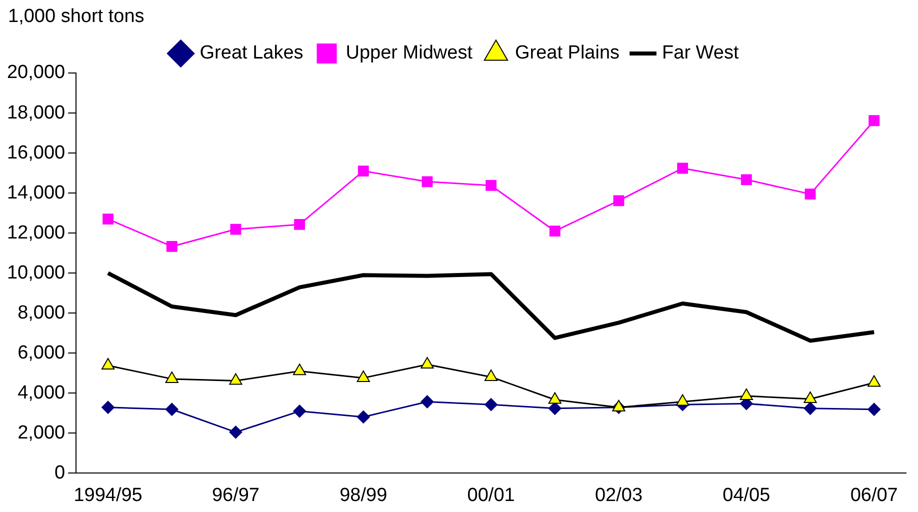  What do you see at coordinates (42, 393) in the screenshot?
I see `y-tick-label: 4,000` at bounding box center [42, 393].